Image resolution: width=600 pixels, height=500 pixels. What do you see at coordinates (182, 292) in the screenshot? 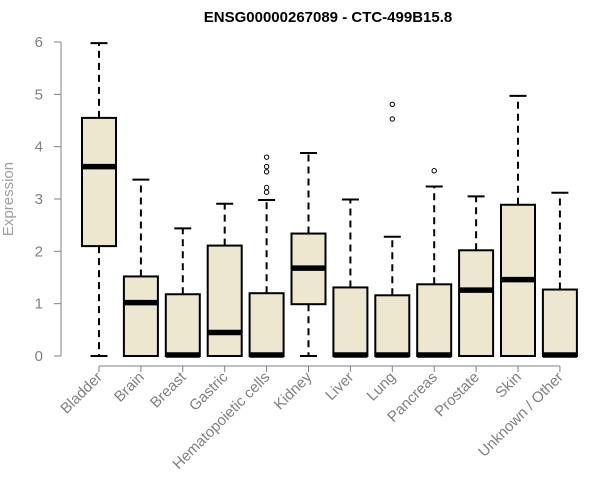
I see `box-breast` at bounding box center [182, 292].